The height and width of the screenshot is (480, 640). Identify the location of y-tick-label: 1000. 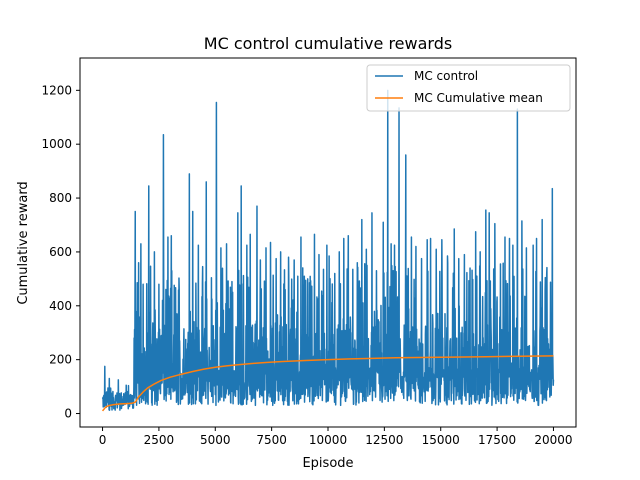
(56, 144).